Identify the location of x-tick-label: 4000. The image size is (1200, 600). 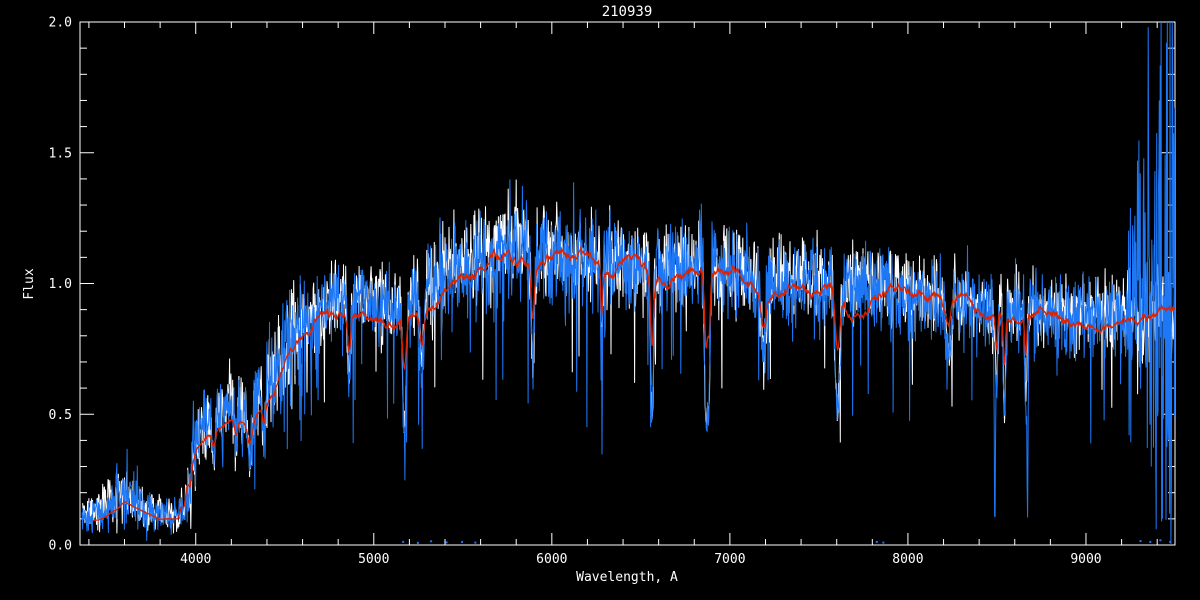
(195, 559).